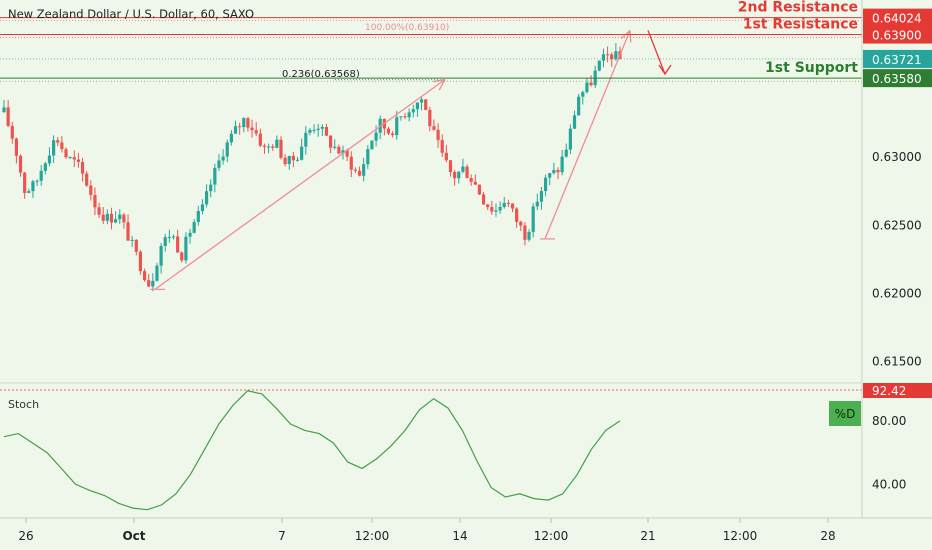 The width and height of the screenshot is (932, 550). Describe the element at coordinates (407, 28) in the screenshot. I see `fib-100-label: 100.00%(0.63910)` at that location.